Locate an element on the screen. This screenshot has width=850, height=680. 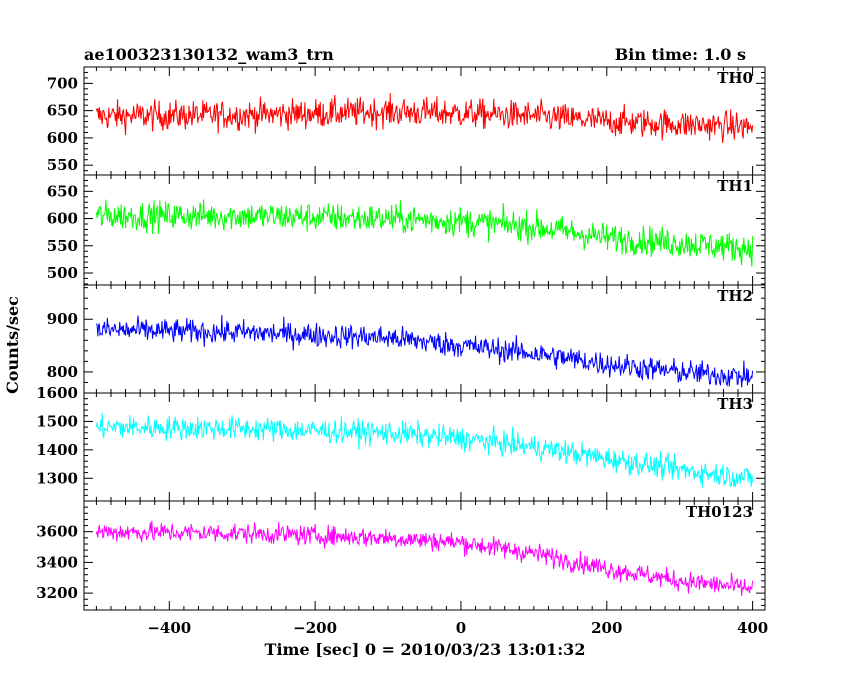
panel-frame-th3 is located at coordinates (424, 447).